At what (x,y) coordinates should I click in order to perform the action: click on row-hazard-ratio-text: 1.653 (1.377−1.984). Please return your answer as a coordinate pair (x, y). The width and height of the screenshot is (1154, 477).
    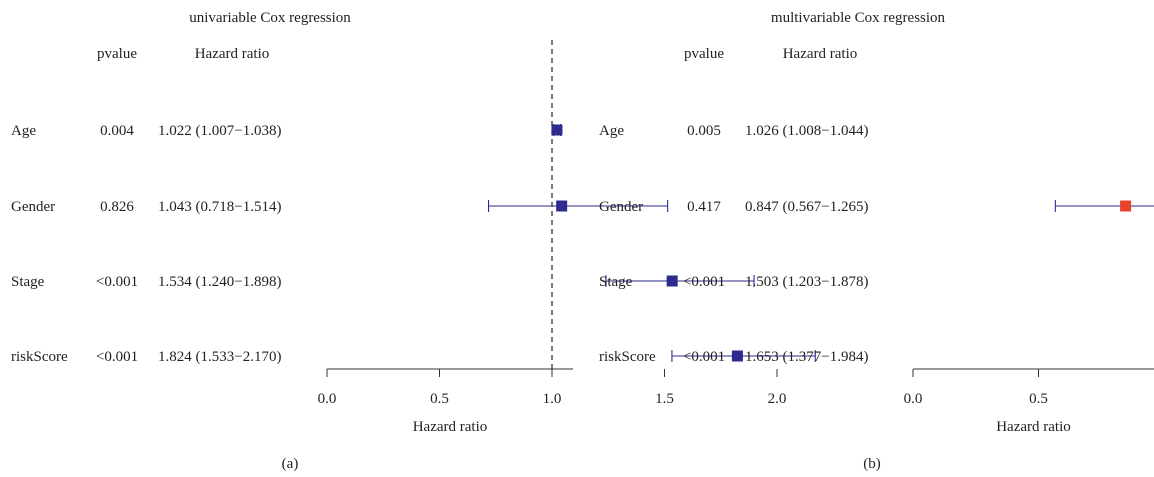
    Looking at the image, I should click on (806, 357).